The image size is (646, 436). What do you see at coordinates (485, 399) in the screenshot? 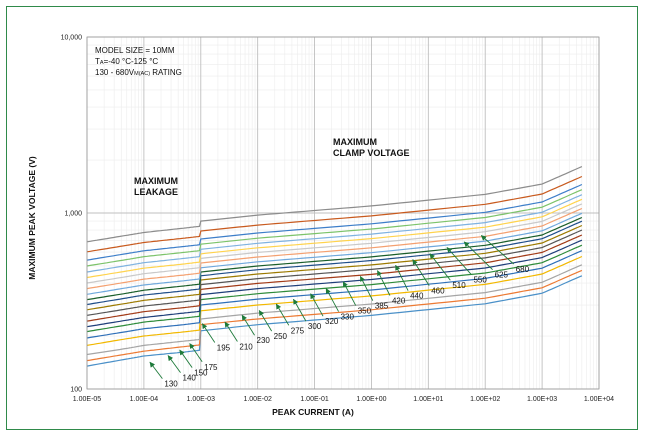
I see `x-tick-label: 1.00E+02` at bounding box center [485, 399].